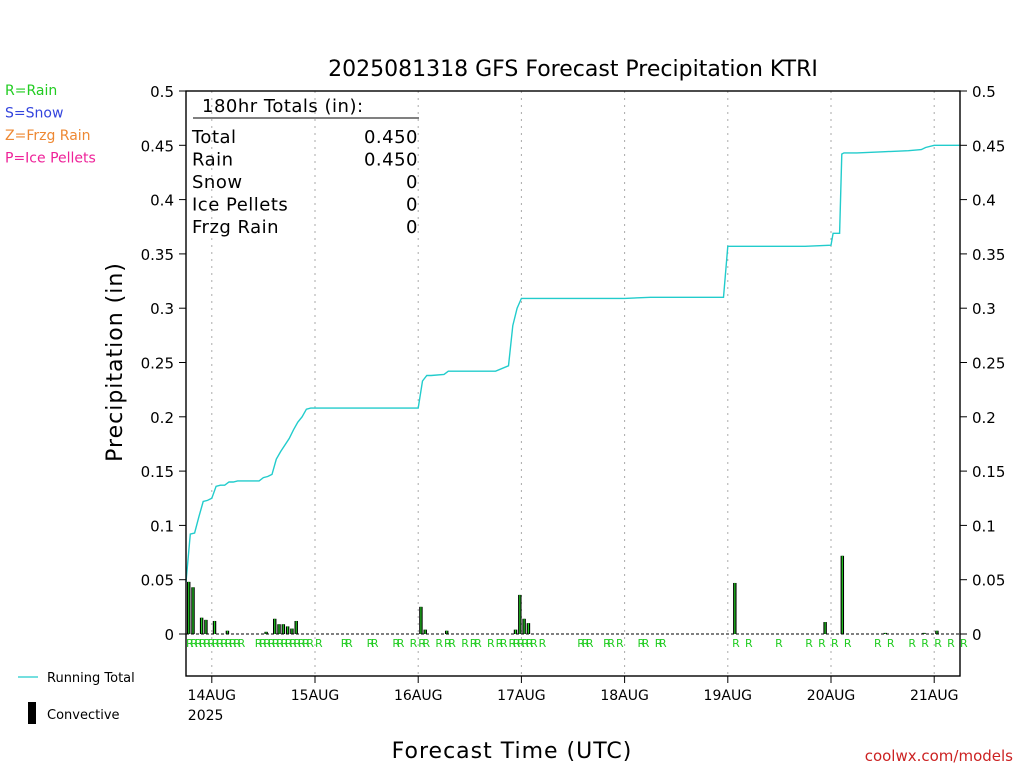 Image resolution: width=1024 pixels, height=768 pixels. I want to click on y-tick-label-right: 0.2, so click(984, 418).